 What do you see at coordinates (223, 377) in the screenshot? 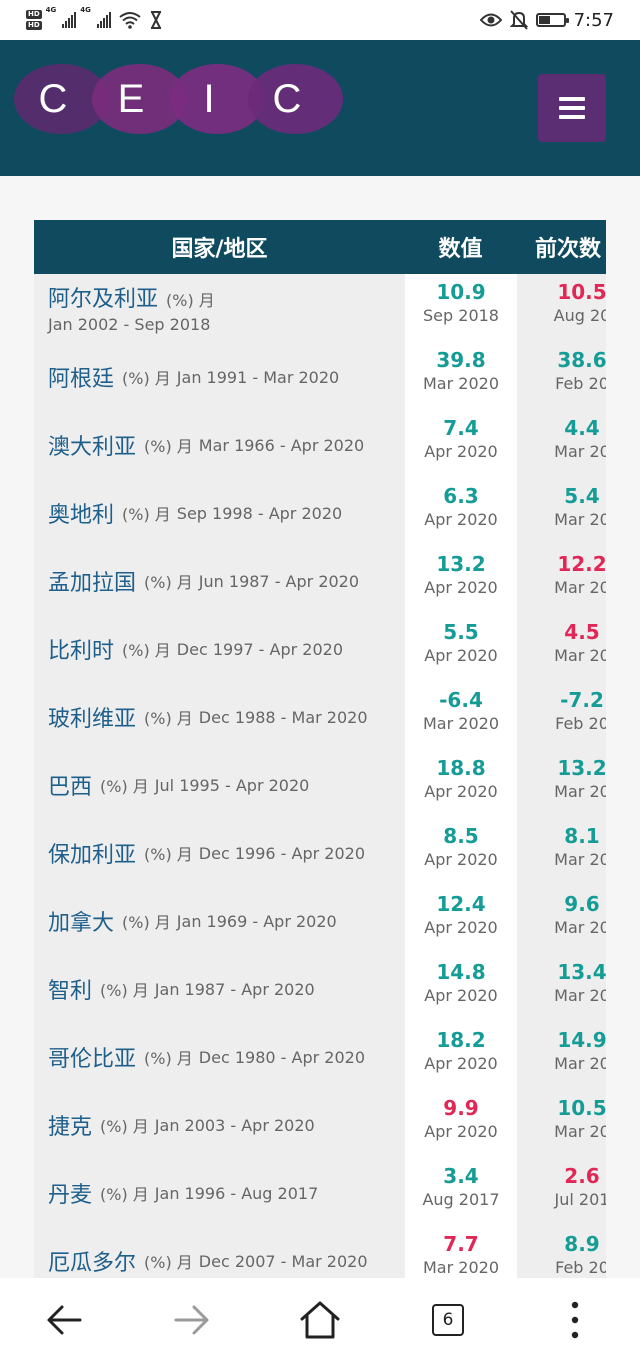
I see `country-cell: 阿根廷 (%) 月 Jan 1991 - Mar 2020` at bounding box center [223, 377].